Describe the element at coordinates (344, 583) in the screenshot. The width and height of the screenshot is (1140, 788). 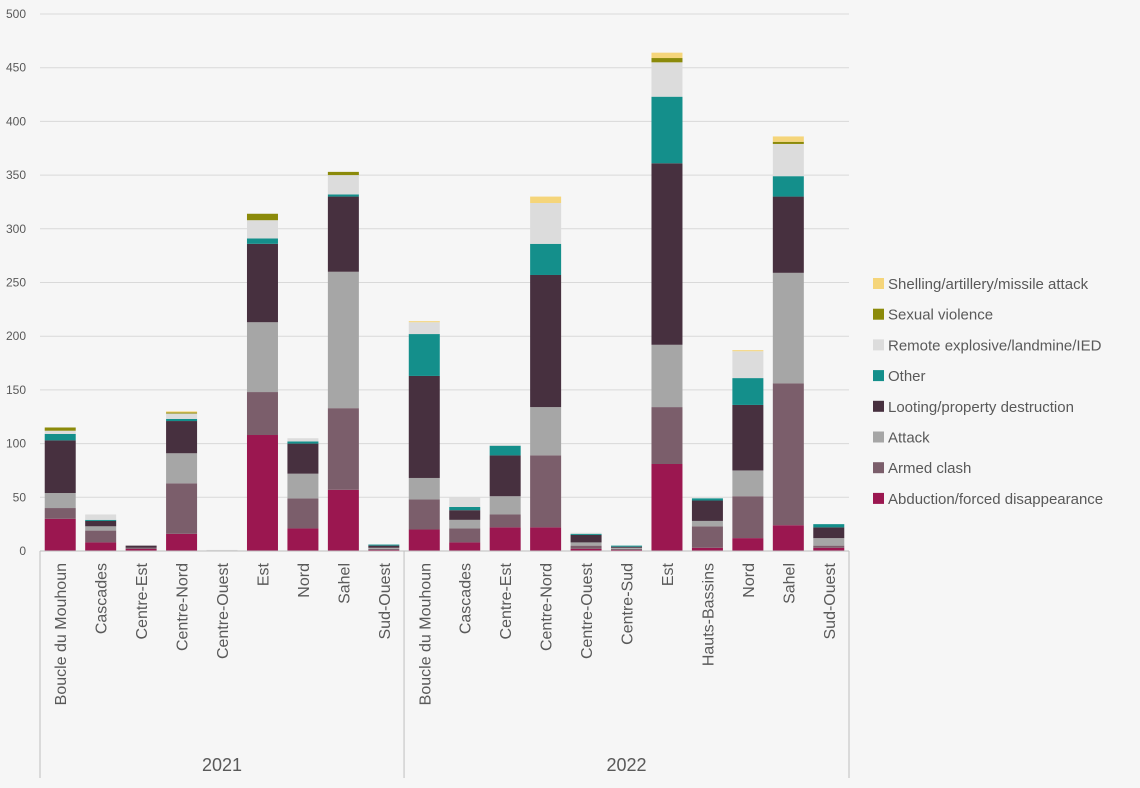
I see `x-category-label: Sahel` at that location.